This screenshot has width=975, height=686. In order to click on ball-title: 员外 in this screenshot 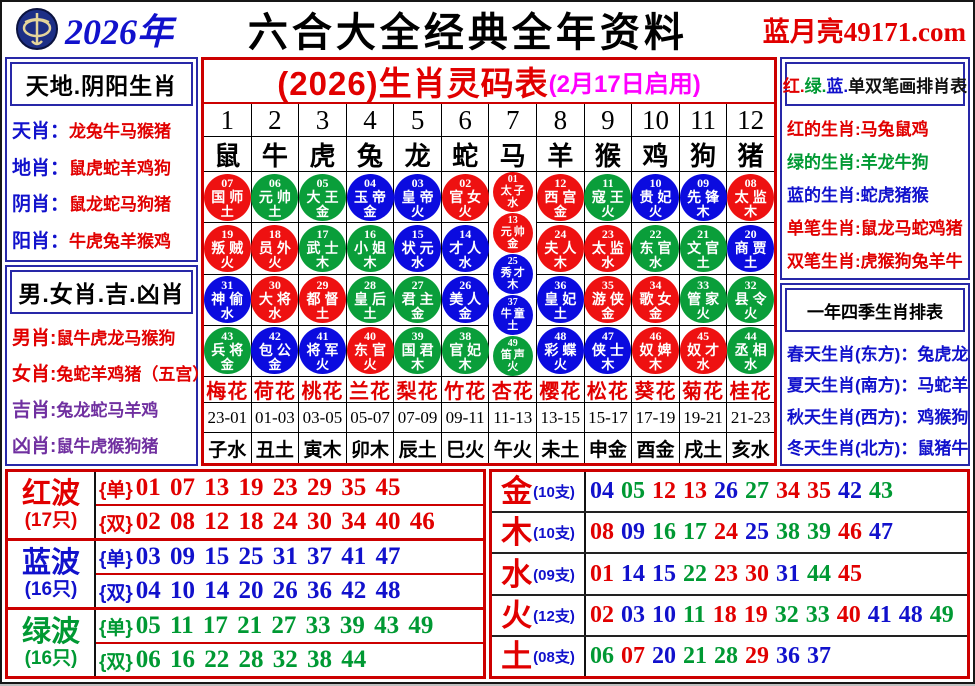, I will do `click(276, 247)`.